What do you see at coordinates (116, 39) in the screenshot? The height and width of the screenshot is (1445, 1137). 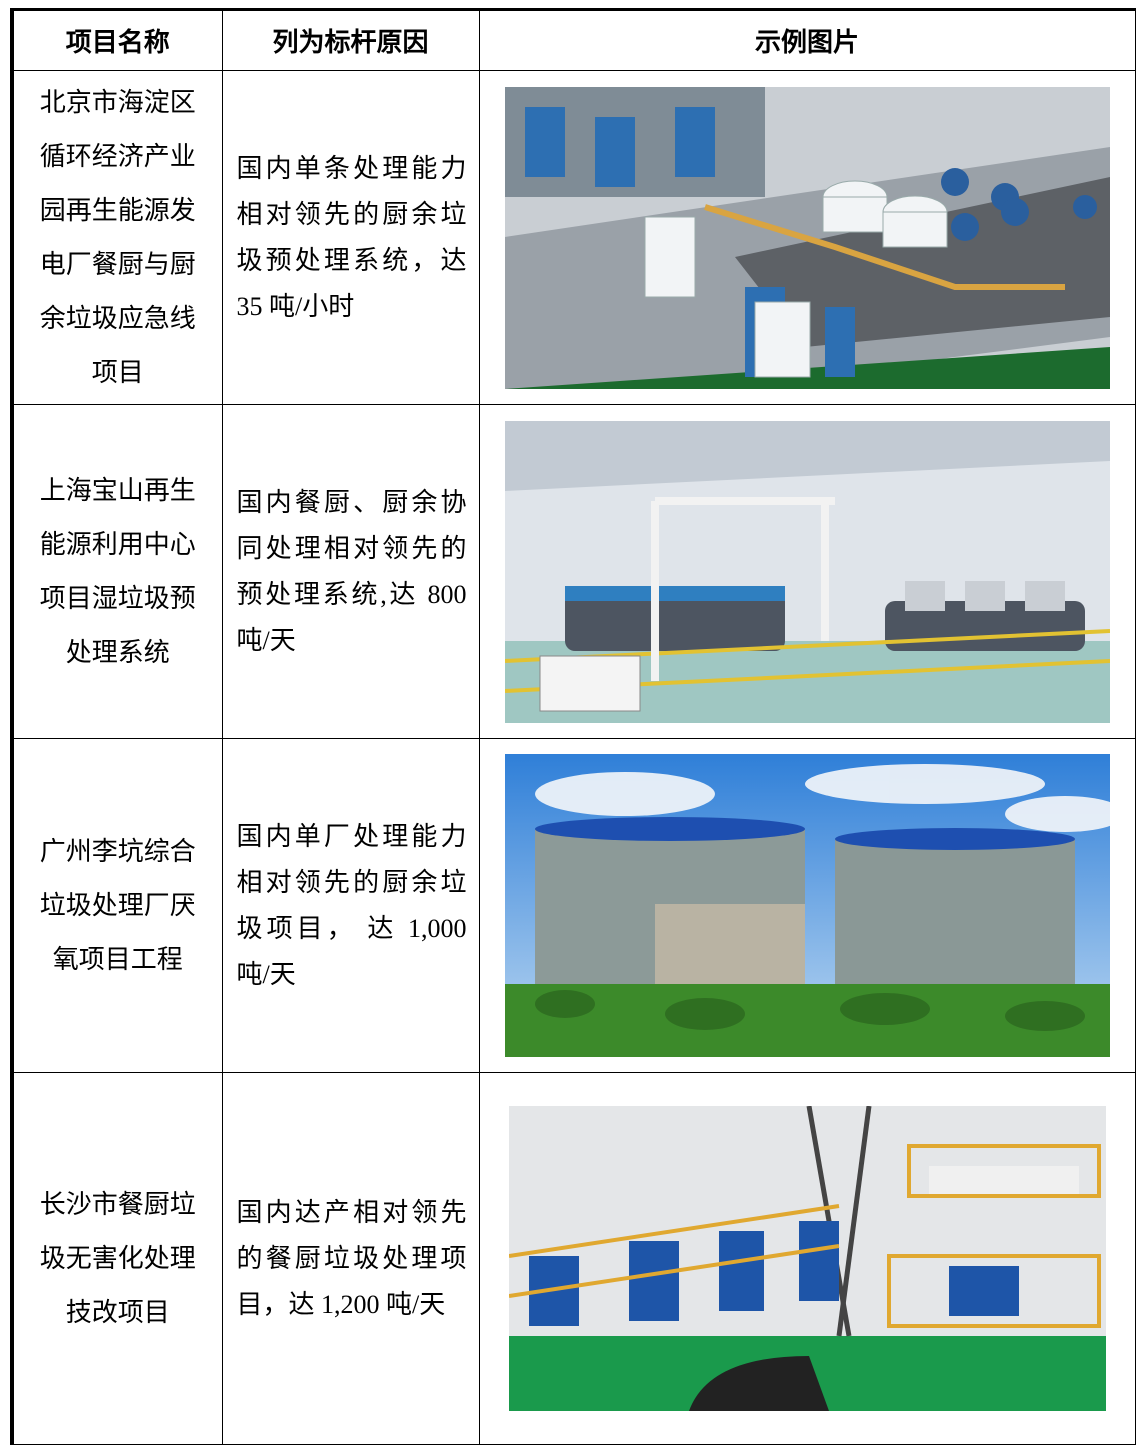 I see `column-header: 项目名称` at bounding box center [116, 39].